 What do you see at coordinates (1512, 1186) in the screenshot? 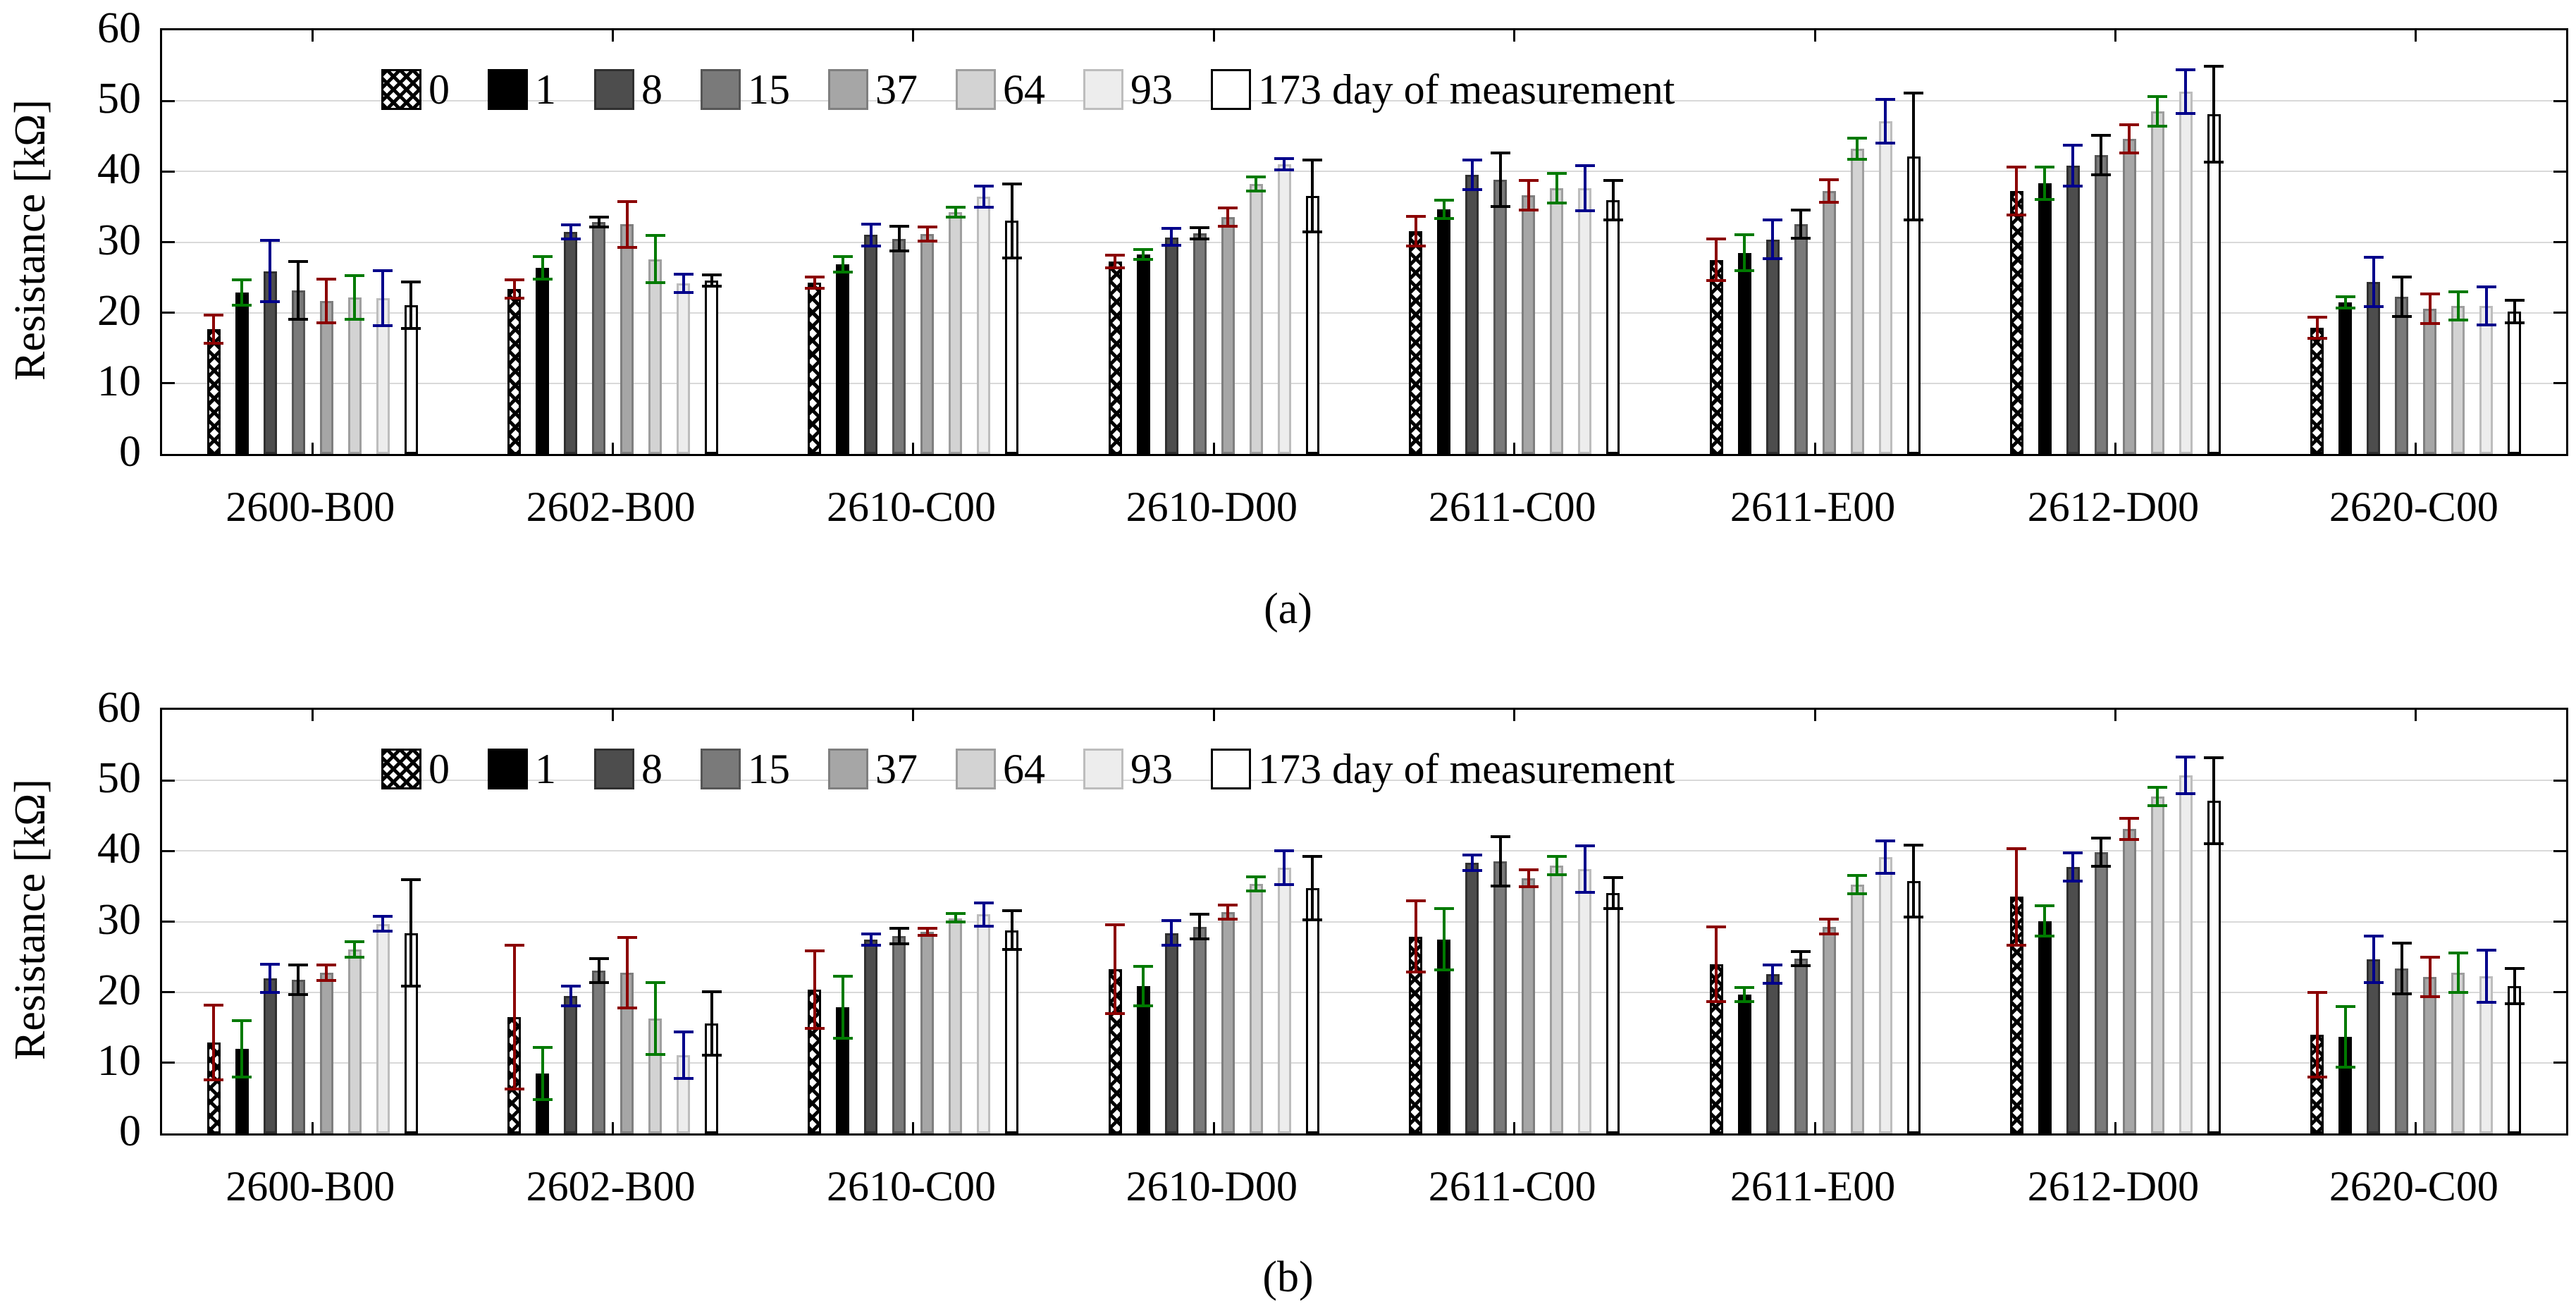
I see `x-tick-label: 2611-C00` at bounding box center [1512, 1186].